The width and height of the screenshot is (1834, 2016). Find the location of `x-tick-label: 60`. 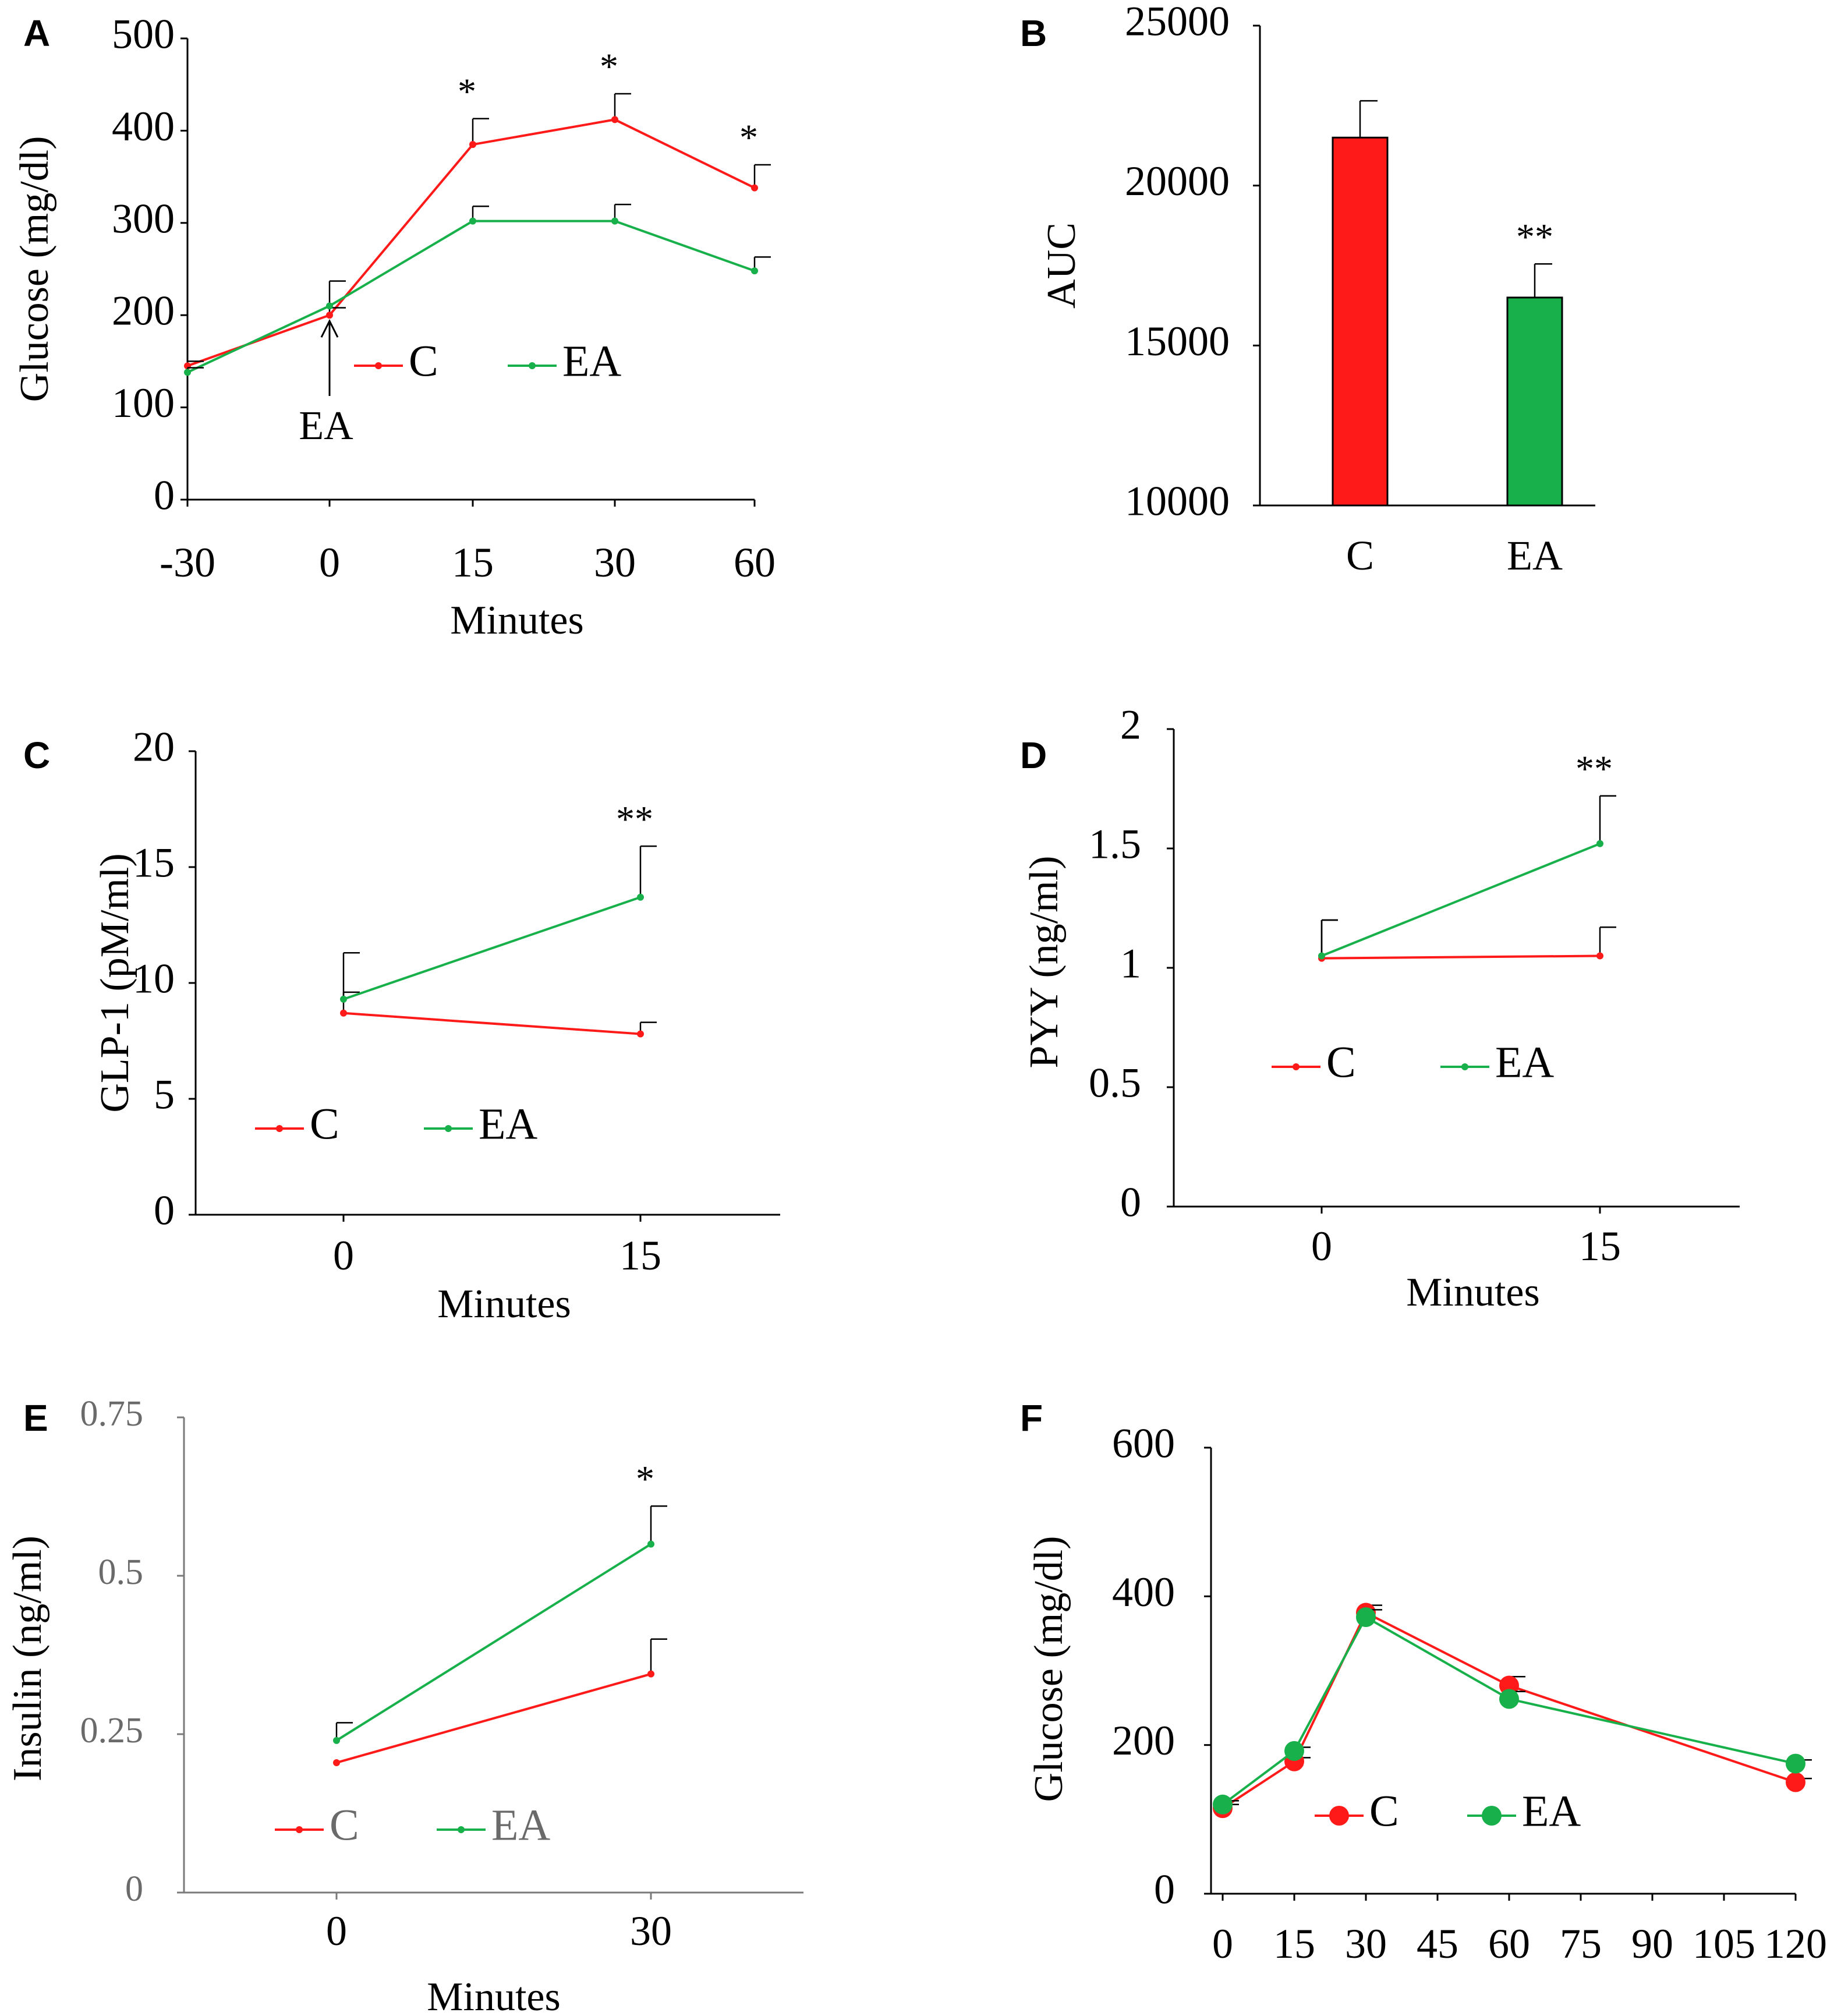

x-tick-label: 60 is located at coordinates (1509, 1943).